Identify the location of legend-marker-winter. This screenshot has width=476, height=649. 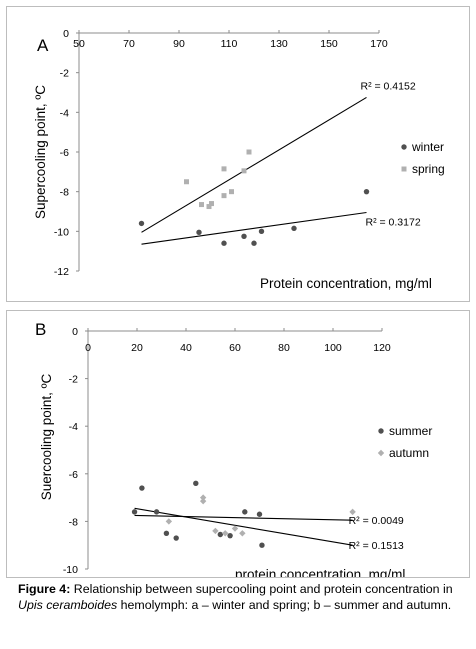
(404, 147).